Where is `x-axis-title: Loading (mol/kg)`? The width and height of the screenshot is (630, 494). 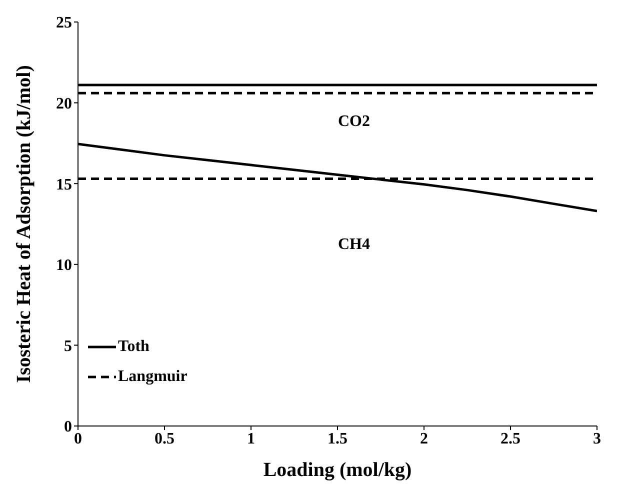 x-axis-title: Loading (mol/kg) is located at coordinates (337, 470).